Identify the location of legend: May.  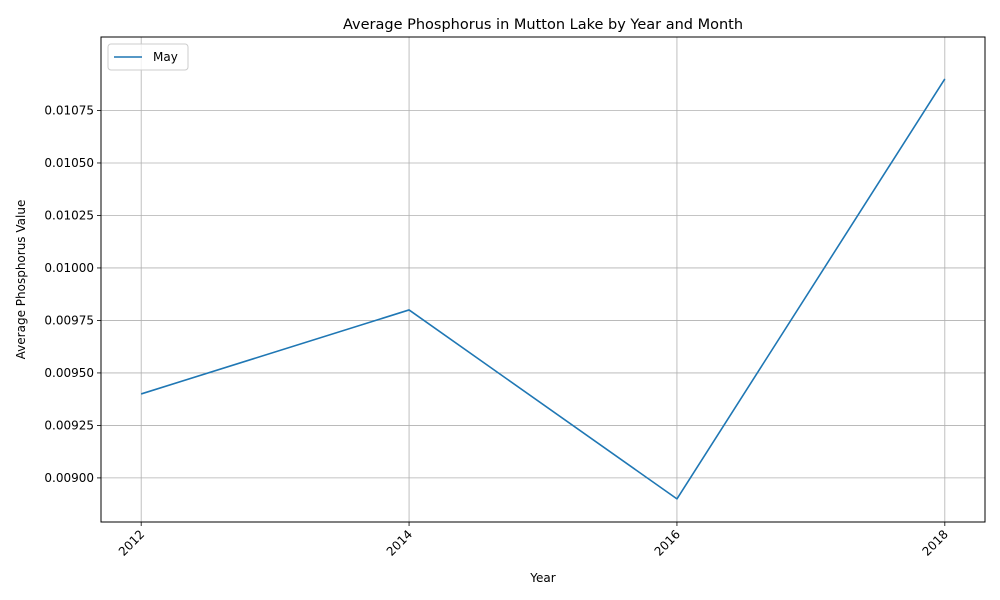
(148, 57).